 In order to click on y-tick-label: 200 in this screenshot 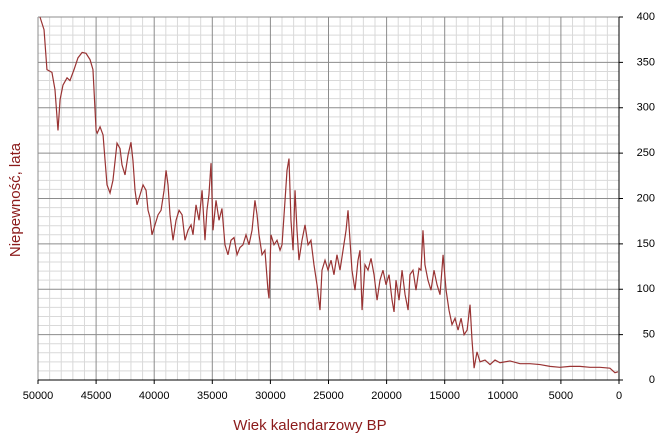, I will do `click(646, 198)`.